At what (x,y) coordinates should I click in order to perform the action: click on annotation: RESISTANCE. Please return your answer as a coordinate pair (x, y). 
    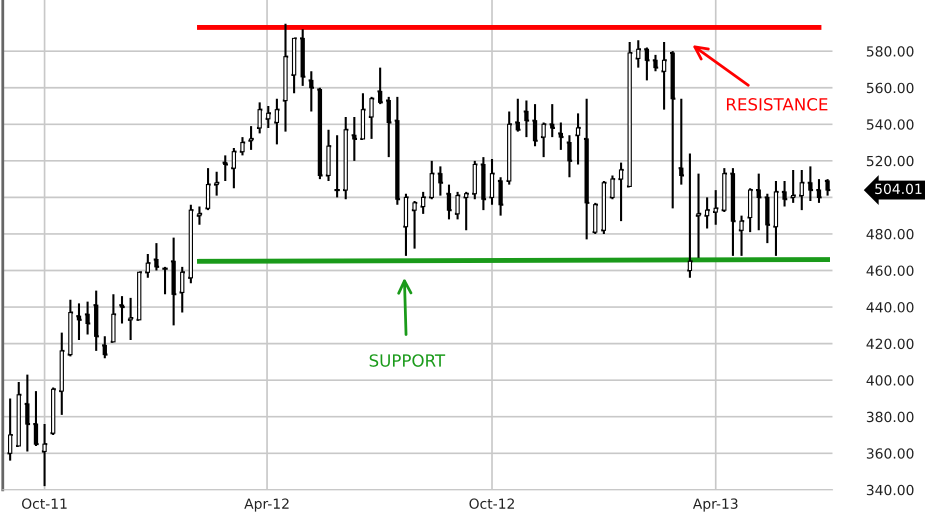
    Looking at the image, I should click on (777, 104).